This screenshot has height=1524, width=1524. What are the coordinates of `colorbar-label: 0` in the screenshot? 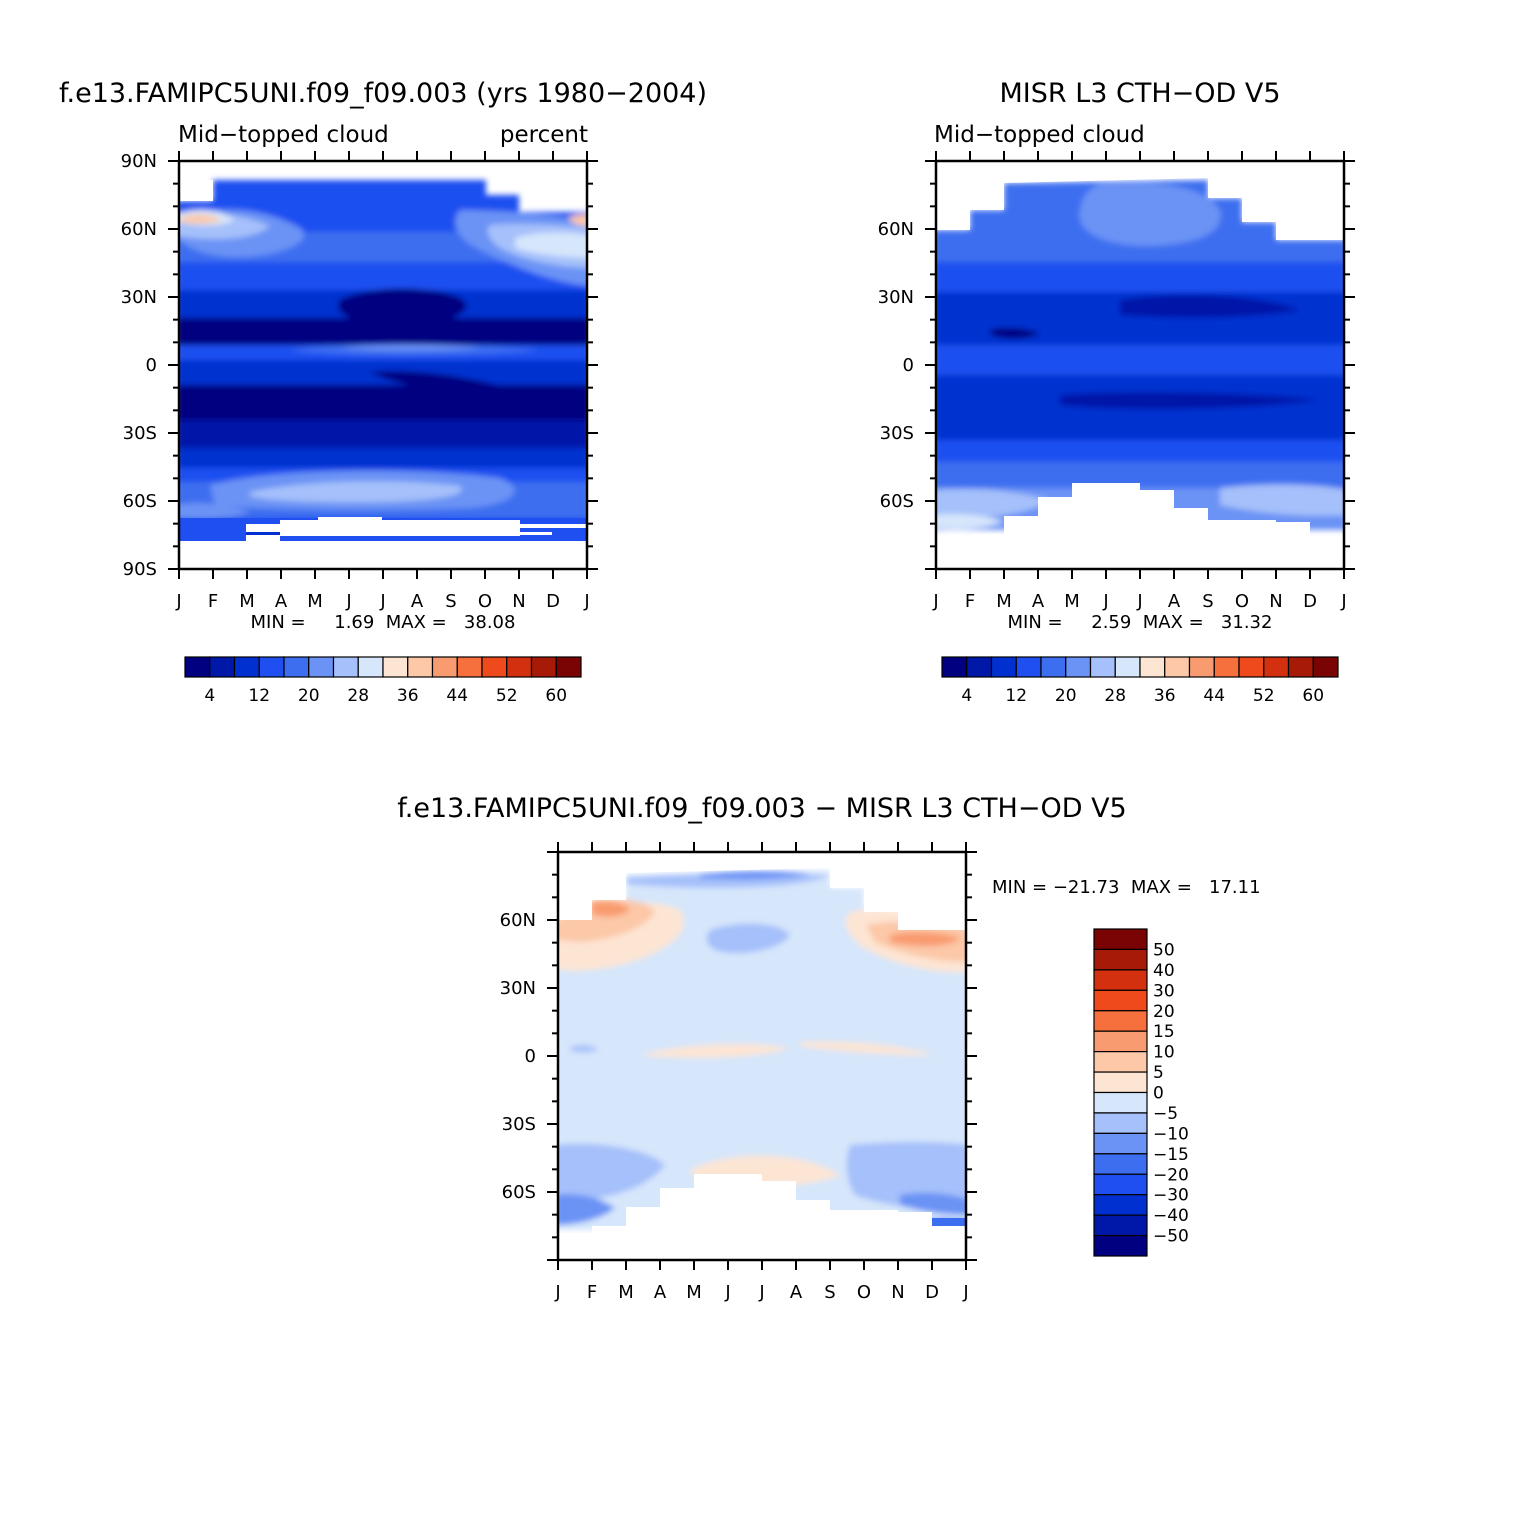 It's located at (1158, 1094).